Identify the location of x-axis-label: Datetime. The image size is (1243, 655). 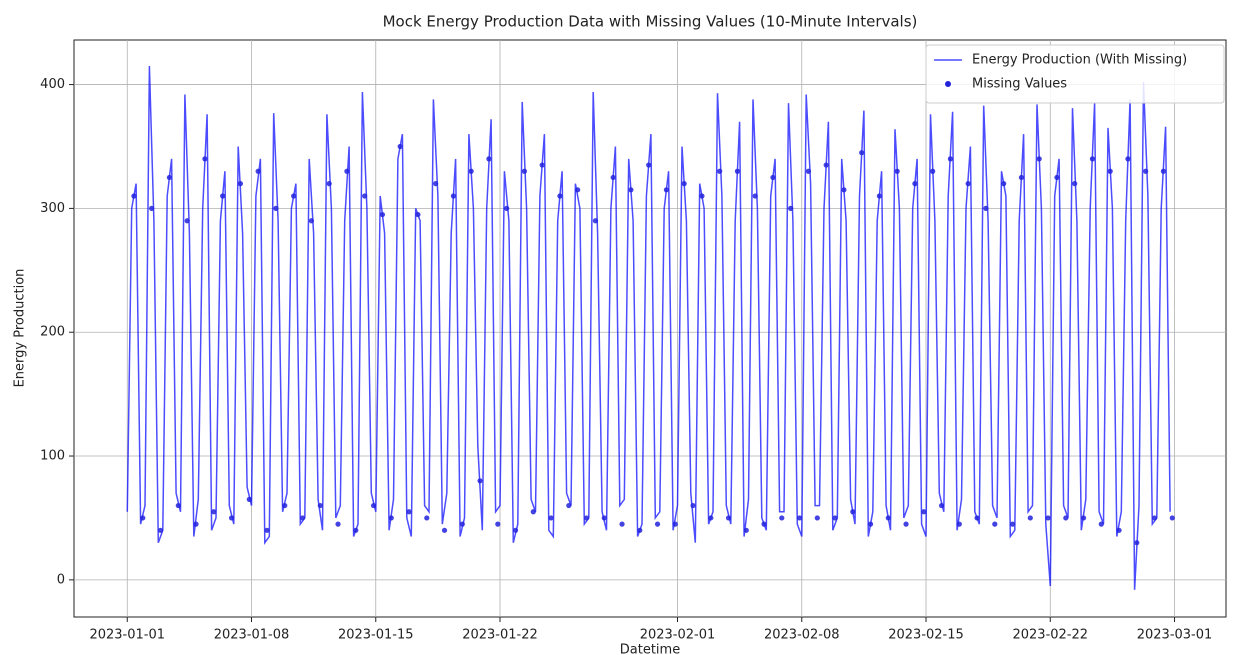
(650, 649).